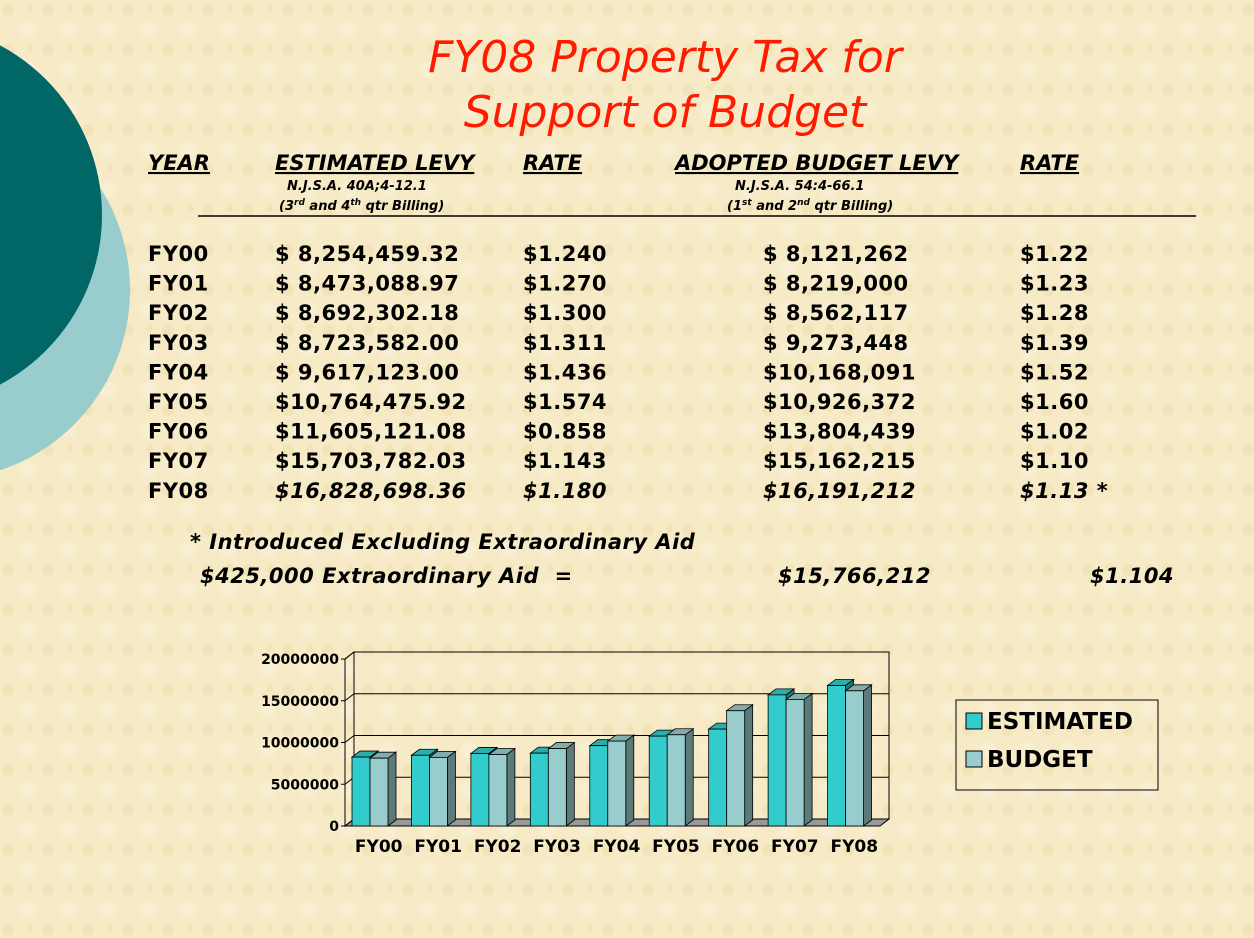  Describe the element at coordinates (375, 163) in the screenshot. I see `column-header: ESTIMATED LEVY` at that location.